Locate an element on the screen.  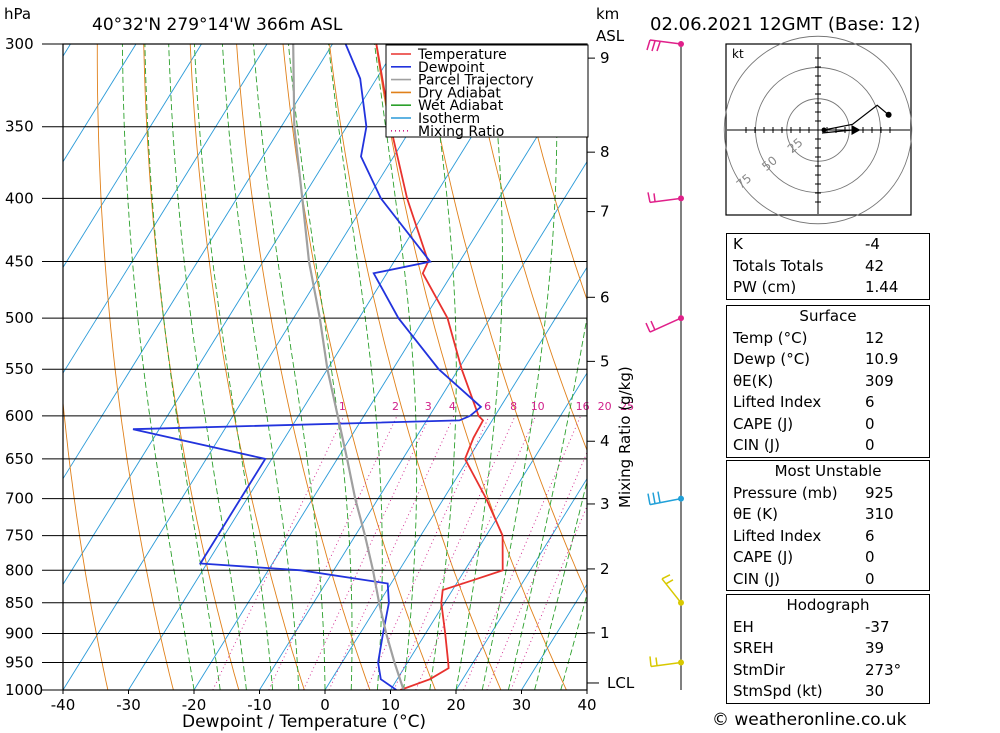
x-tick-label: 20 is located at coordinates (455, 705).